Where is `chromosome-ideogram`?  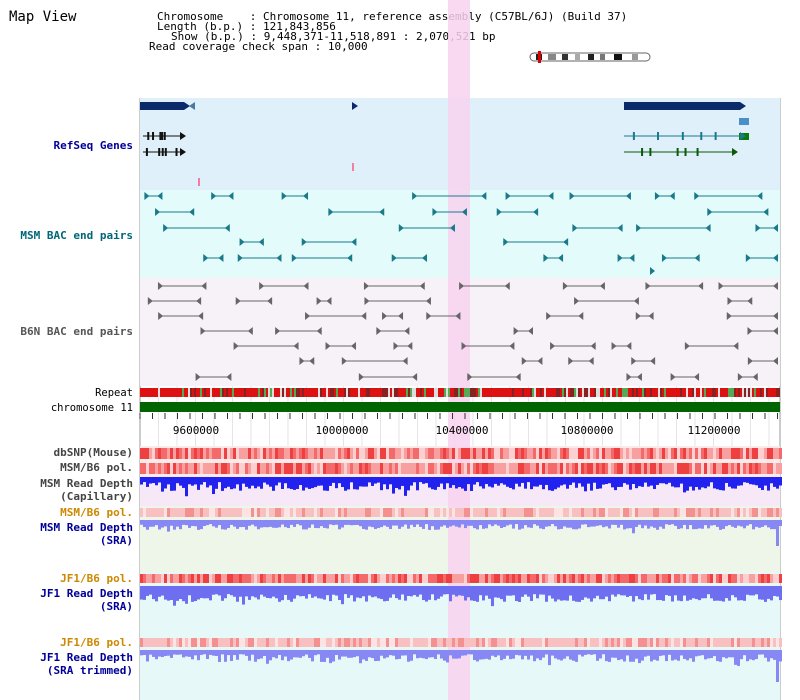 chromosome-ideogram is located at coordinates (590, 57).